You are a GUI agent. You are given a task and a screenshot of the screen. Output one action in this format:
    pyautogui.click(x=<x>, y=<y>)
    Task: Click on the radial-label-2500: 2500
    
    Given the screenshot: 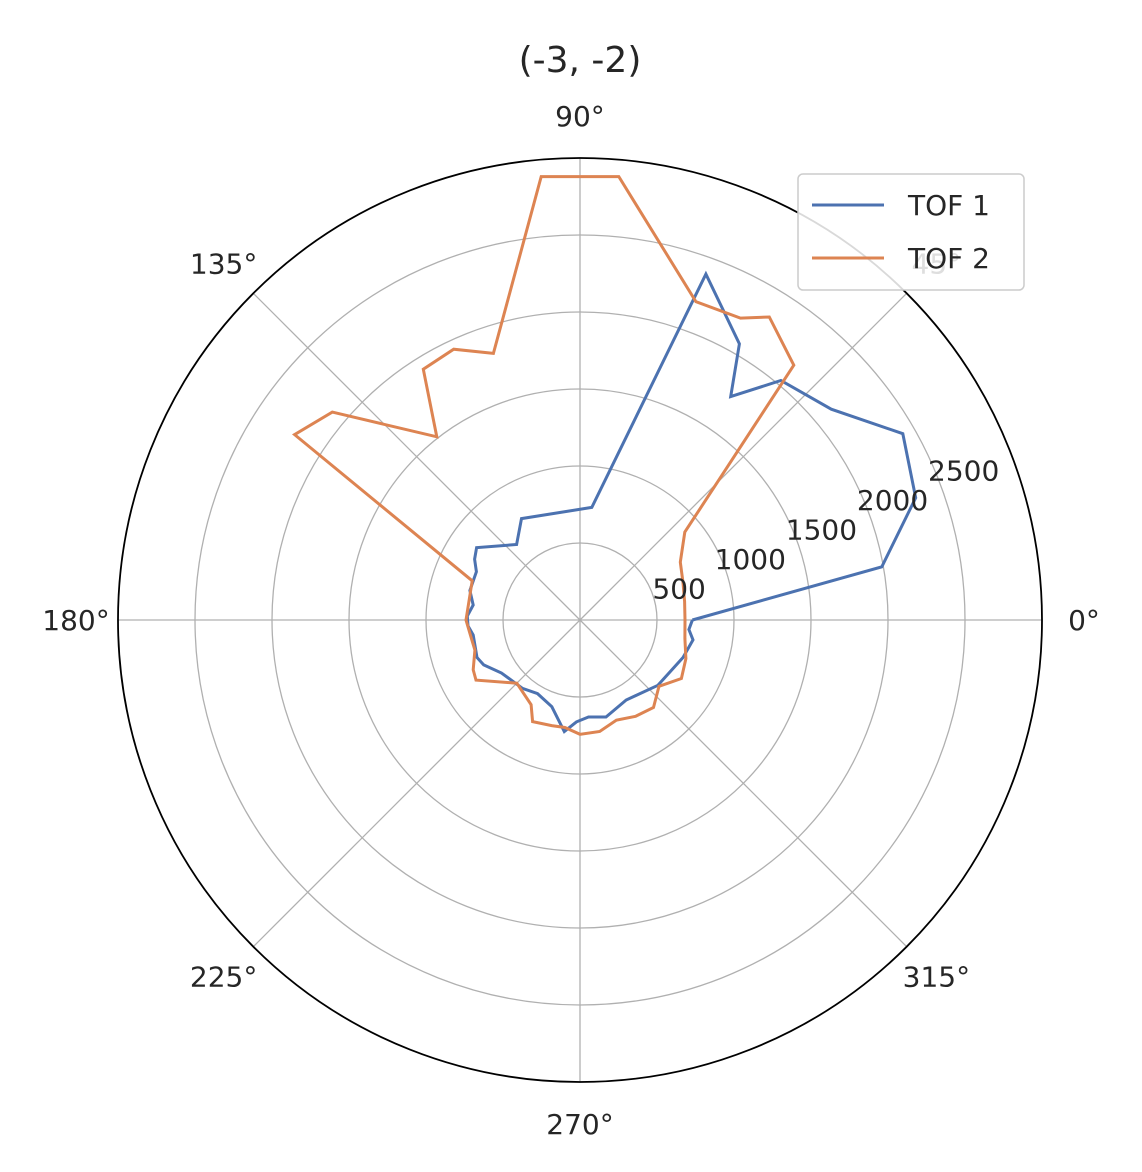 What is the action you would take?
    pyautogui.click(x=963, y=471)
    